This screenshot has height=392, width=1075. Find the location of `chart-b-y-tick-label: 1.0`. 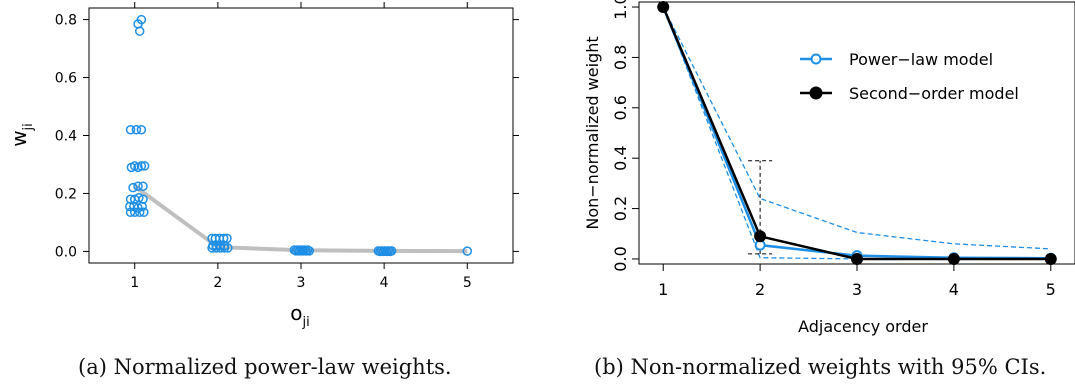

chart-b-y-tick-label: 1.0 is located at coordinates (620, 10).